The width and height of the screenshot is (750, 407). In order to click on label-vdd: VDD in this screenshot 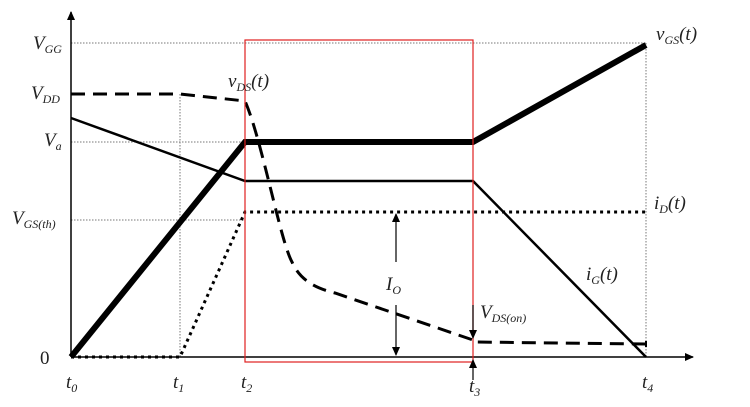, I will do `click(45, 94)`.